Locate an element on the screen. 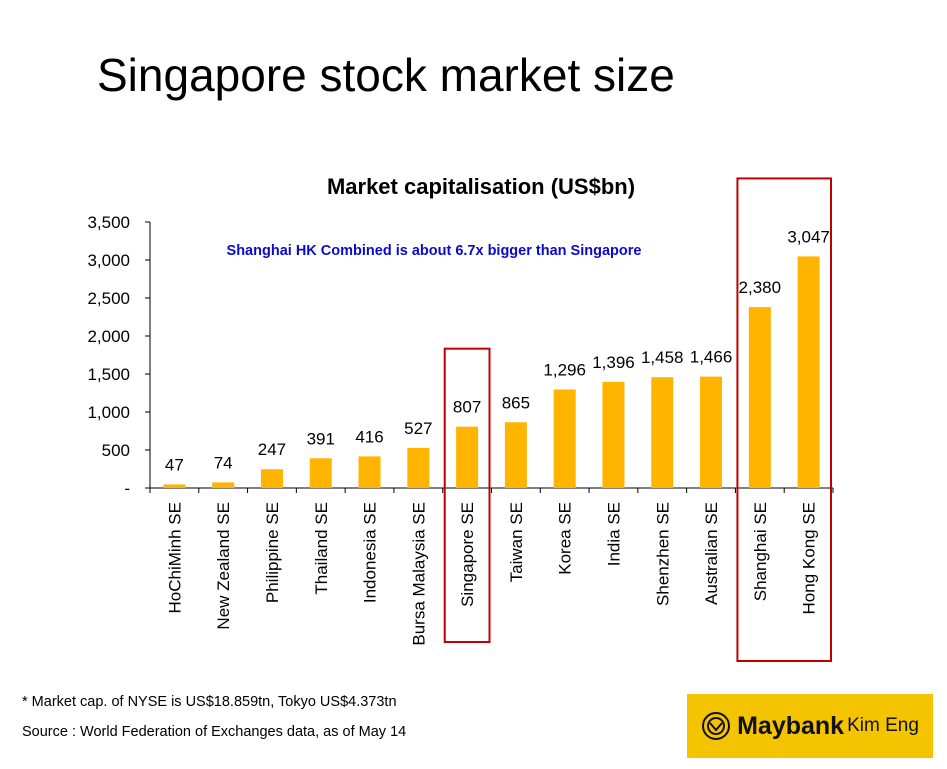  category-label: Philippine SE is located at coordinates (272, 552).